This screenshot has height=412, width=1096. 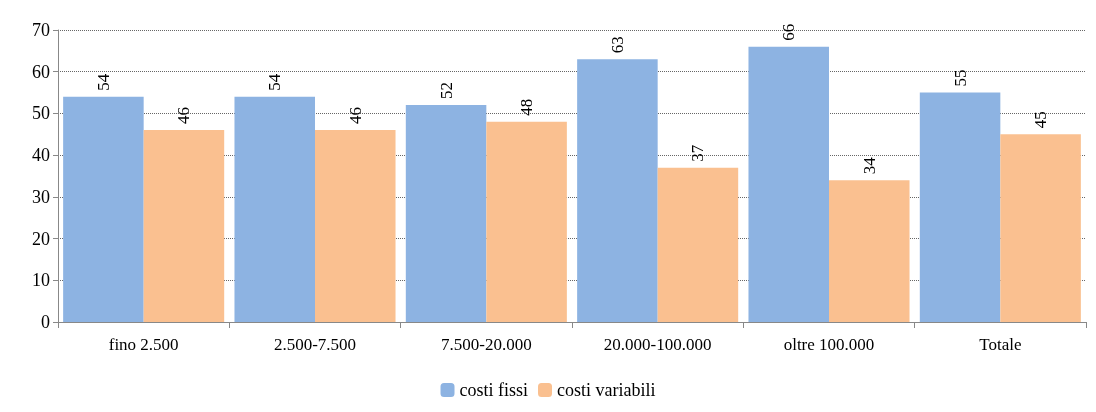 I want to click on data-label: 52, so click(x=446, y=91).